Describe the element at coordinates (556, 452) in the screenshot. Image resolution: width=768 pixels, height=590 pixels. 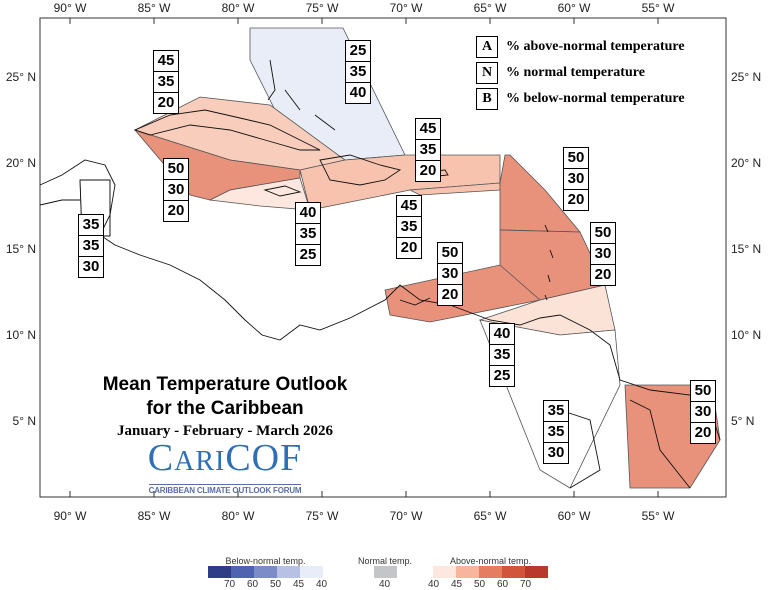
I see `prob-b: 30` at that location.